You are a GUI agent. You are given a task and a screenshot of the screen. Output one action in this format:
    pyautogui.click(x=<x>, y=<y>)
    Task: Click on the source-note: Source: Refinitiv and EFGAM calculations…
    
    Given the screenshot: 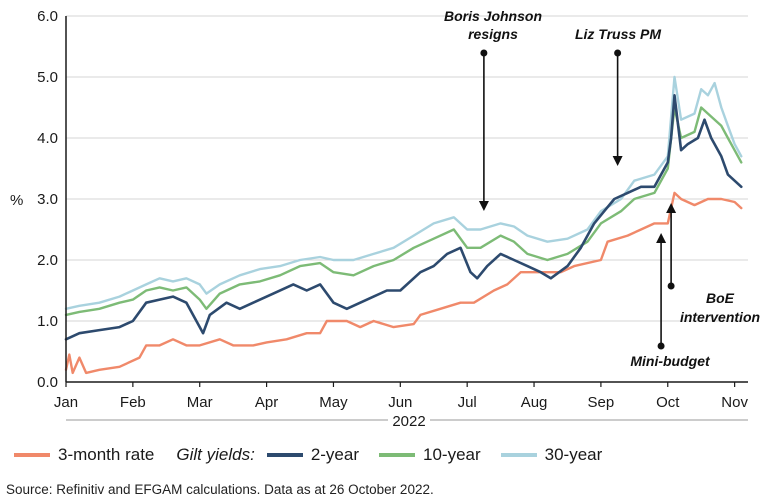 What is the action you would take?
    pyautogui.click(x=220, y=489)
    